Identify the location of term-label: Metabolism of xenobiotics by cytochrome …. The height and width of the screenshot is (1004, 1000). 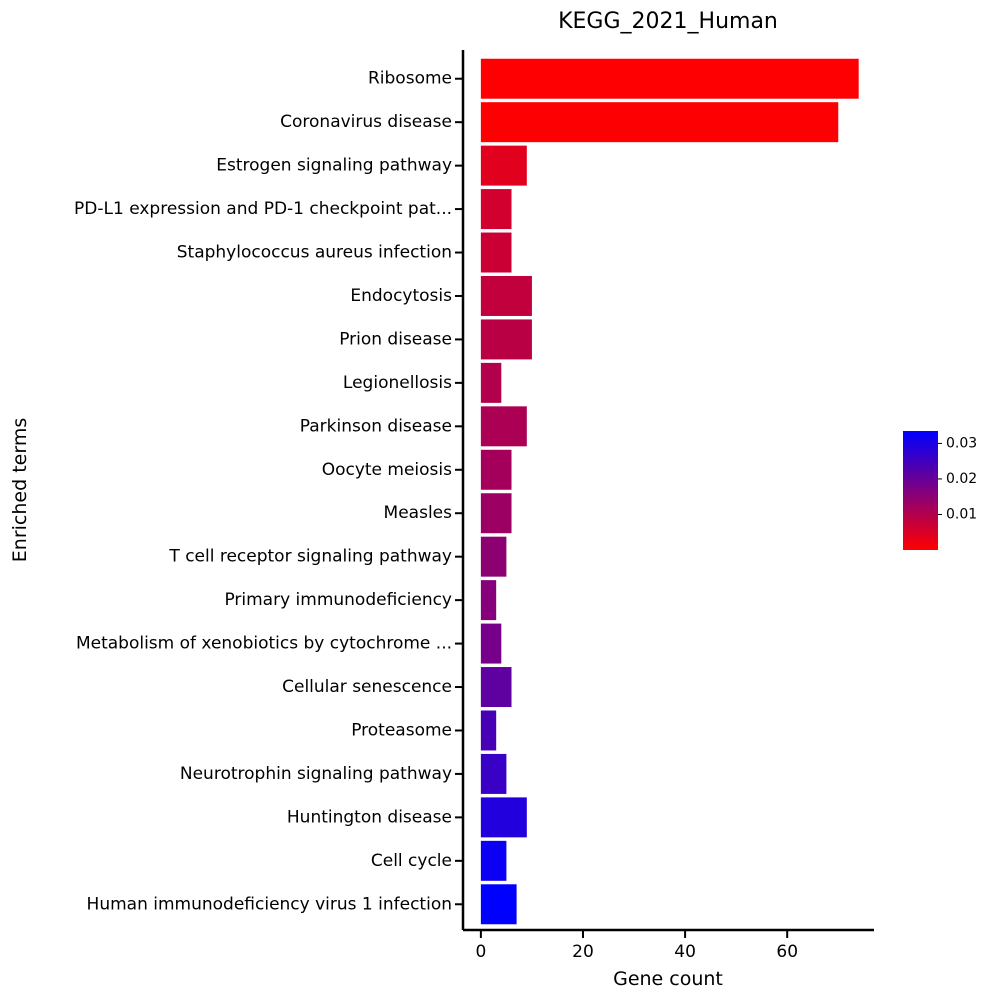
(264, 644).